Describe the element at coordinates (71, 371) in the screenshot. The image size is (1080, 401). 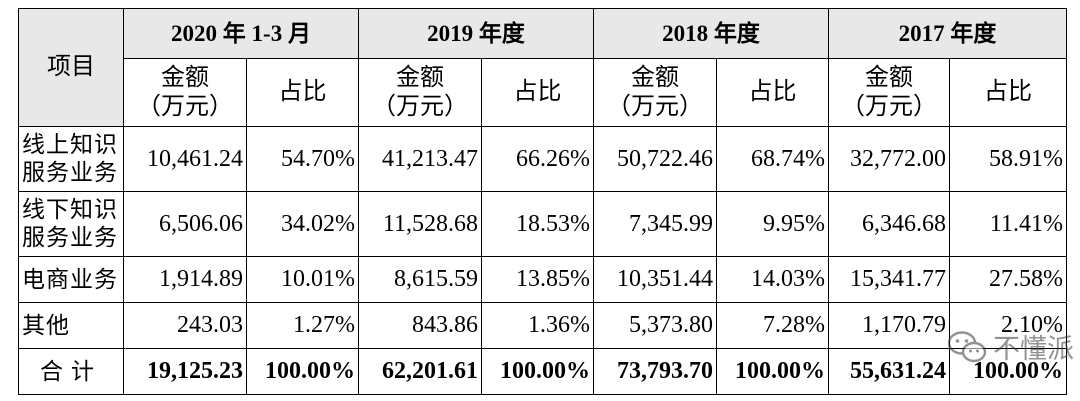
I see `total-label: 合计` at that location.